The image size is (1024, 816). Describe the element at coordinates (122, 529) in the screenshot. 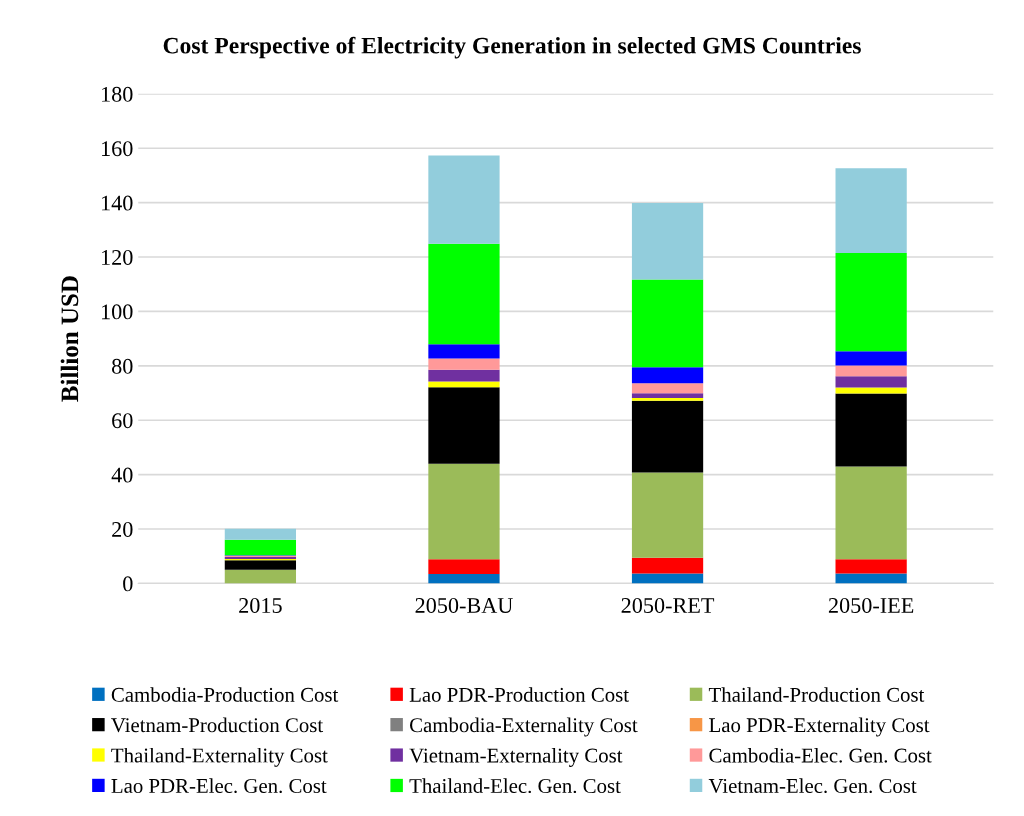

I see `y-tick-label: 20` at that location.